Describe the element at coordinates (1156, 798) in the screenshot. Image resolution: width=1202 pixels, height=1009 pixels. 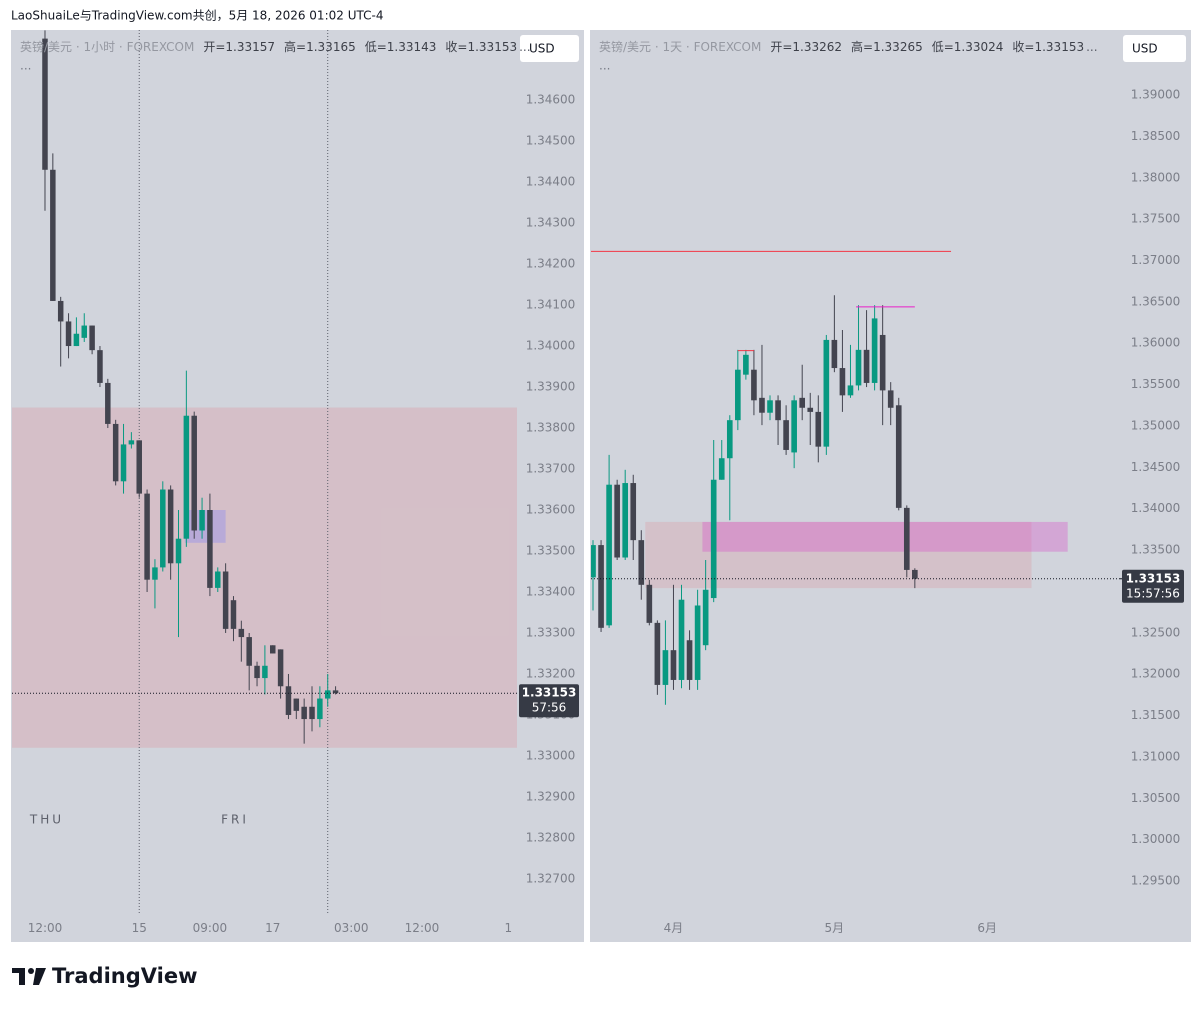
I see `y-tick-label: 1.30500` at that location.